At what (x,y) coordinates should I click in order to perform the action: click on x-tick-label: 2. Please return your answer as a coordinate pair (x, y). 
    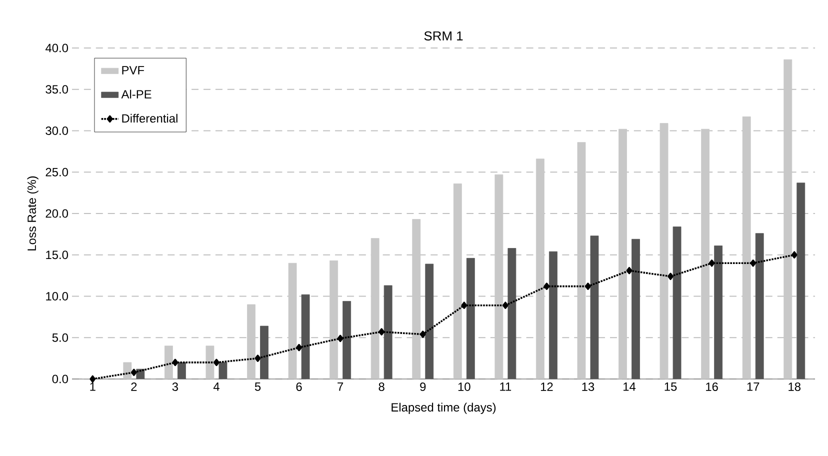
    Looking at the image, I should click on (134, 386).